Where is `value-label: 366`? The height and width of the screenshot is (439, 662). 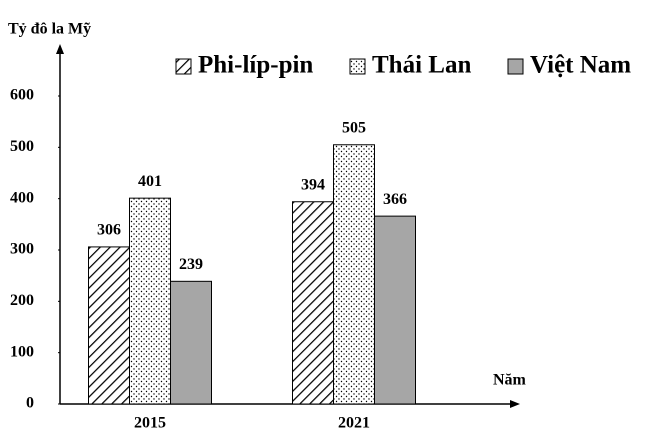 value-label: 366 is located at coordinates (395, 199).